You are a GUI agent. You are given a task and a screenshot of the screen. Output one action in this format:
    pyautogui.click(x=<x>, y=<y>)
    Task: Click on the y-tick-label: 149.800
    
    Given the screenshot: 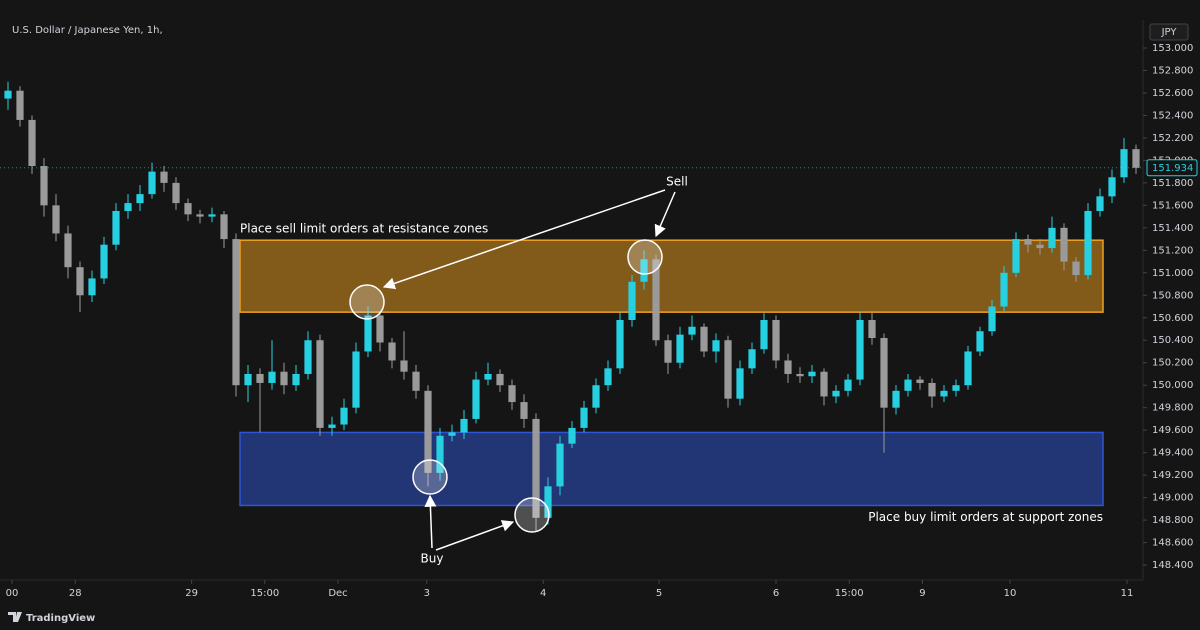 What is the action you would take?
    pyautogui.click(x=1172, y=408)
    